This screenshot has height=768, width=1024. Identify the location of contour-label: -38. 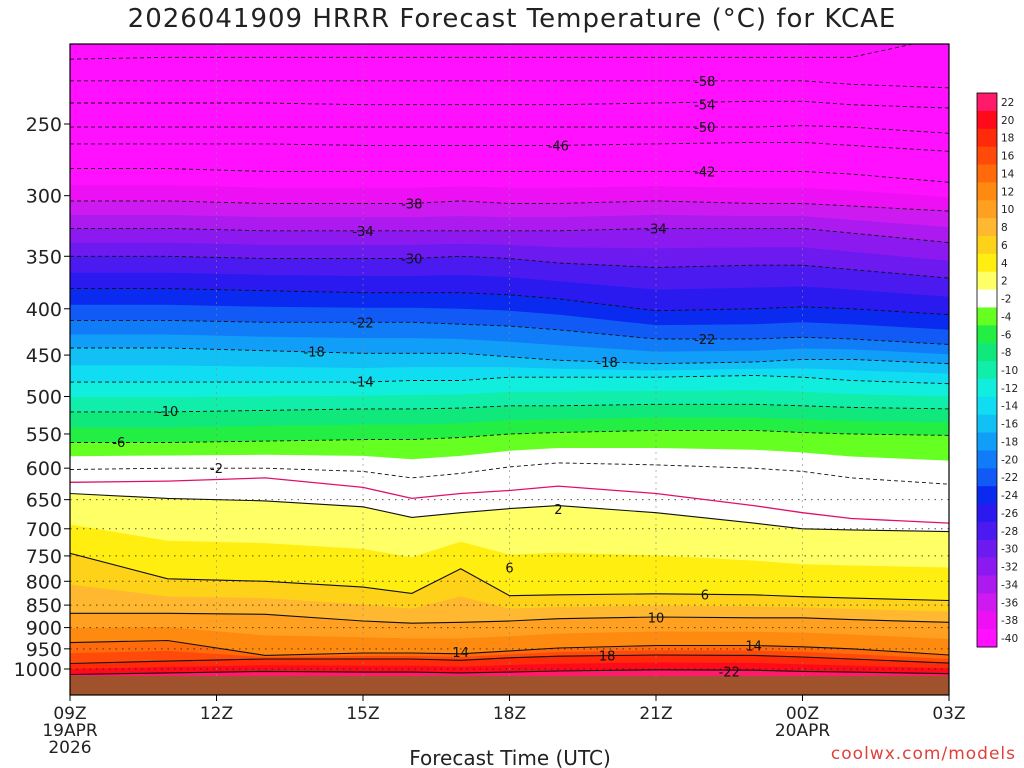
(411, 204).